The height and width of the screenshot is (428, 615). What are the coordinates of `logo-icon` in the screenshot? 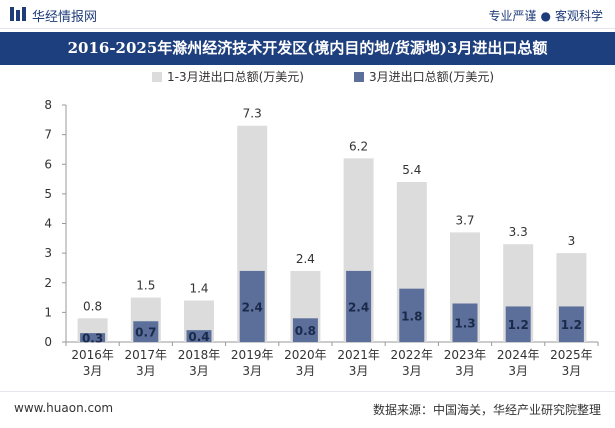 It's located at (18, 14).